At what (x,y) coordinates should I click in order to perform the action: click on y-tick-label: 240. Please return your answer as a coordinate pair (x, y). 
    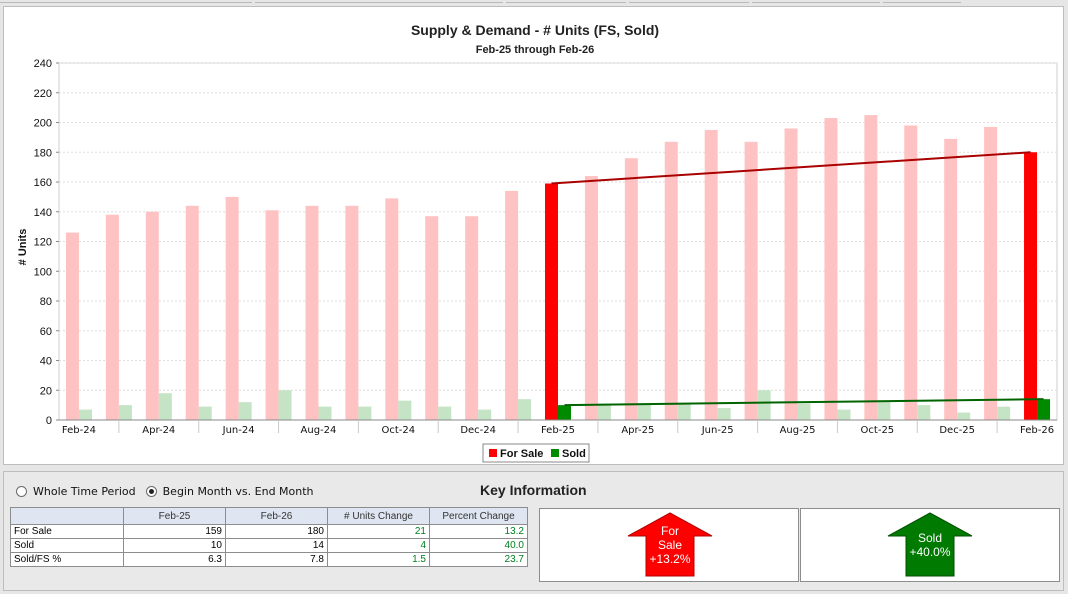
    Looking at the image, I should click on (43, 64).